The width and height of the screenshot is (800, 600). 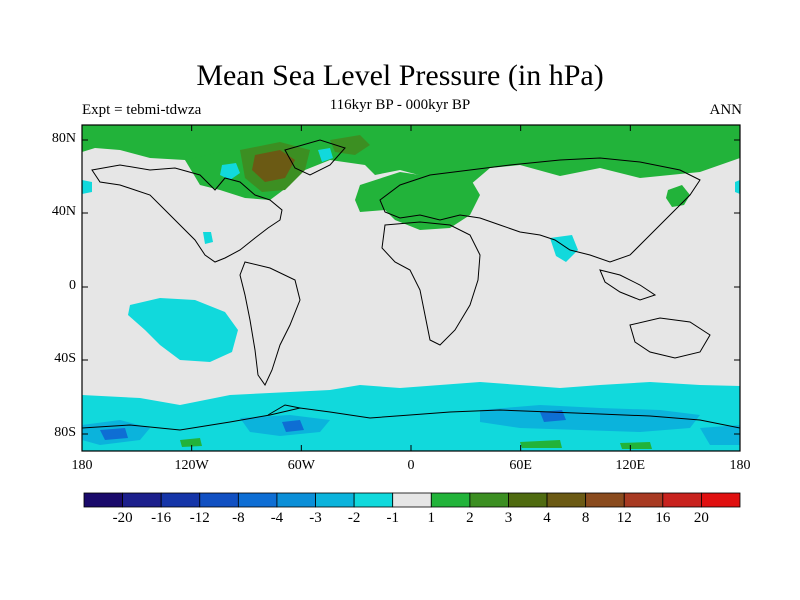 I want to click on anomaly-region-hudson, so click(x=230, y=171).